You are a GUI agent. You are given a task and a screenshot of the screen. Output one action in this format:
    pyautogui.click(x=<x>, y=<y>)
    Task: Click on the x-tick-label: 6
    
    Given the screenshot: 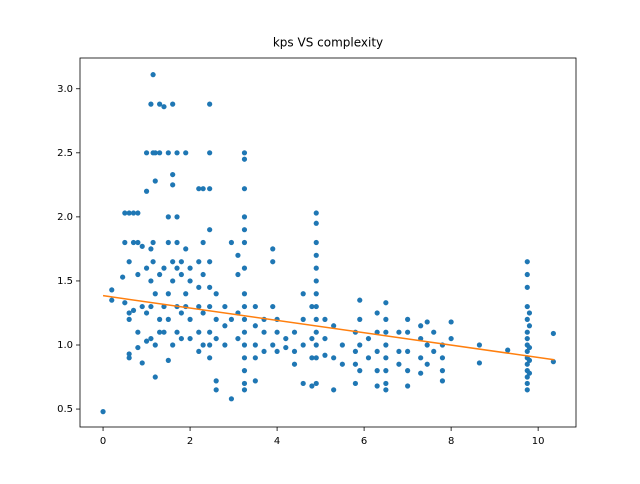 What is the action you would take?
    pyautogui.click(x=364, y=441)
    